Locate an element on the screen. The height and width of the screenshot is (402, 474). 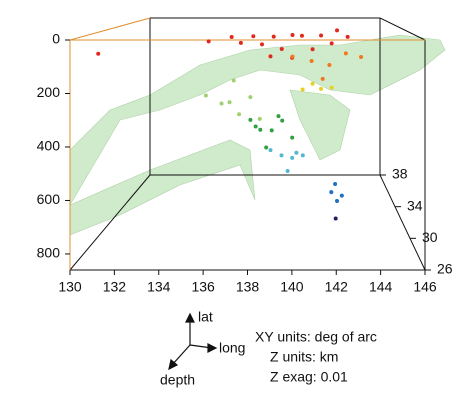
x-tick-label: 130 is located at coordinates (70, 287).